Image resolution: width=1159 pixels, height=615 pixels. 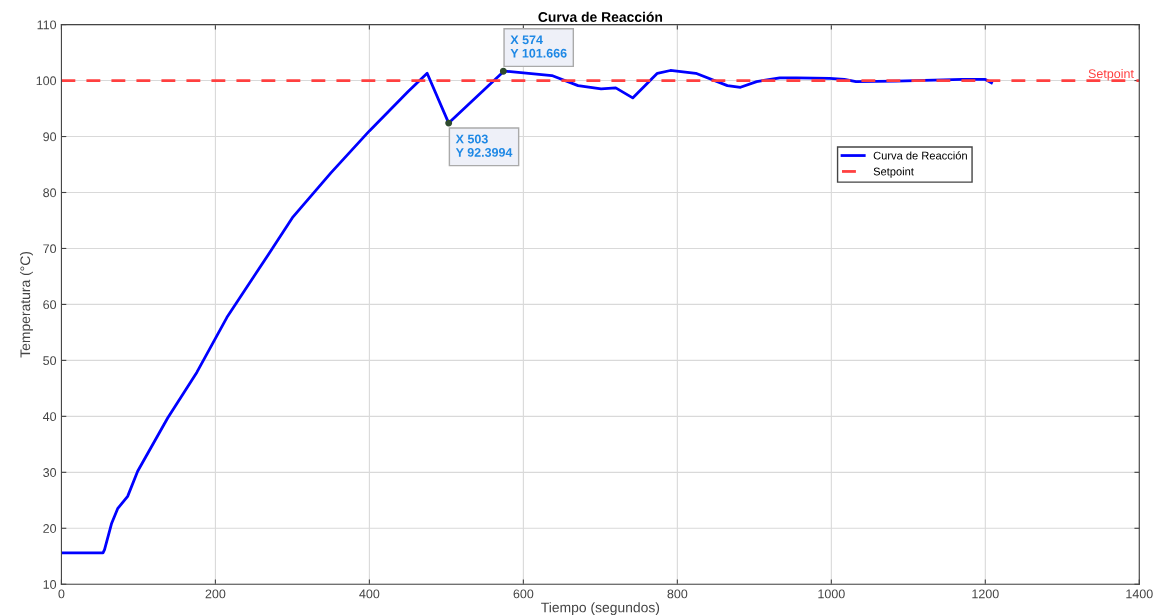 I want to click on x-tick-label: 1200, so click(x=985, y=594).